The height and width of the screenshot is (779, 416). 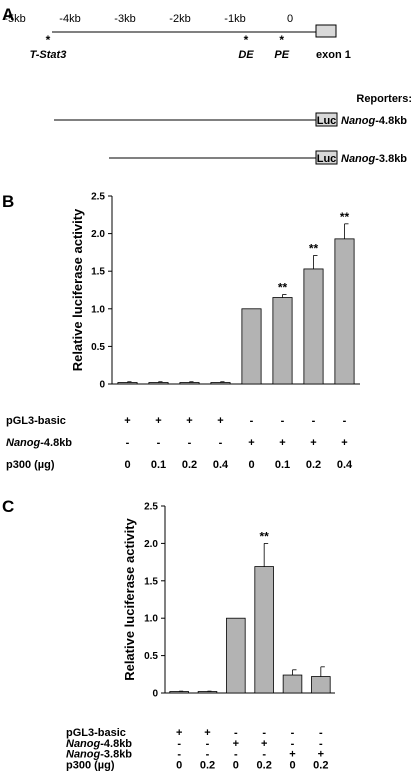 What do you see at coordinates (8, 201) in the screenshot?
I see `panel-b-label: B` at bounding box center [8, 201].